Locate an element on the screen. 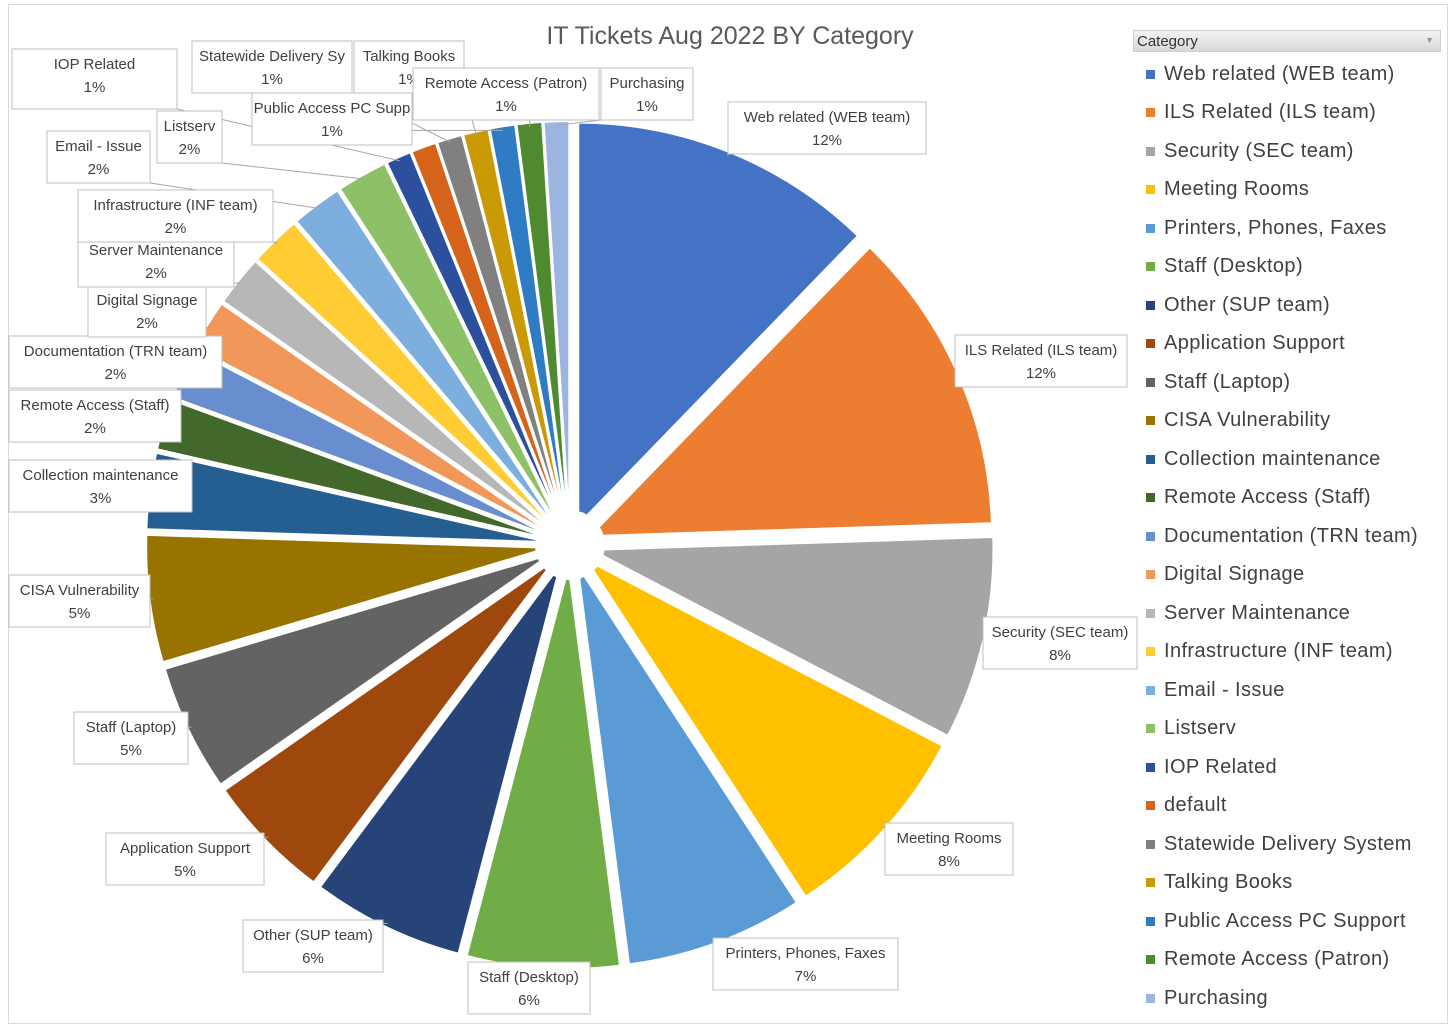 The width and height of the screenshot is (1455, 1027). pie-slice-email-issue is located at coordinates (423, 354).